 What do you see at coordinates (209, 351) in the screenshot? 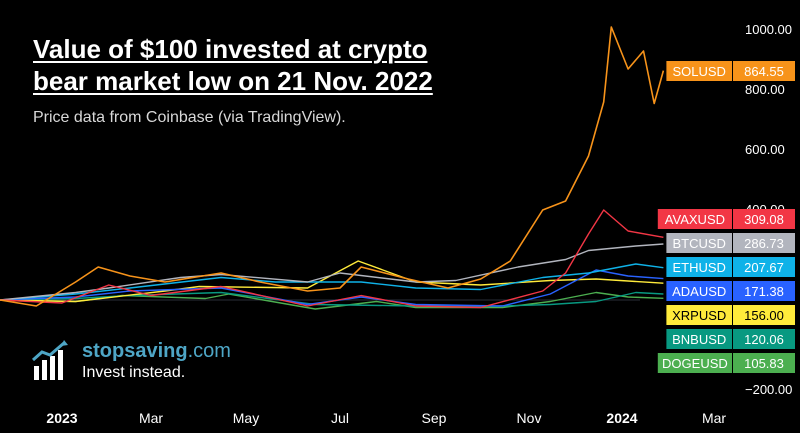
I see `brand-name-suffix: .com` at bounding box center [209, 351].